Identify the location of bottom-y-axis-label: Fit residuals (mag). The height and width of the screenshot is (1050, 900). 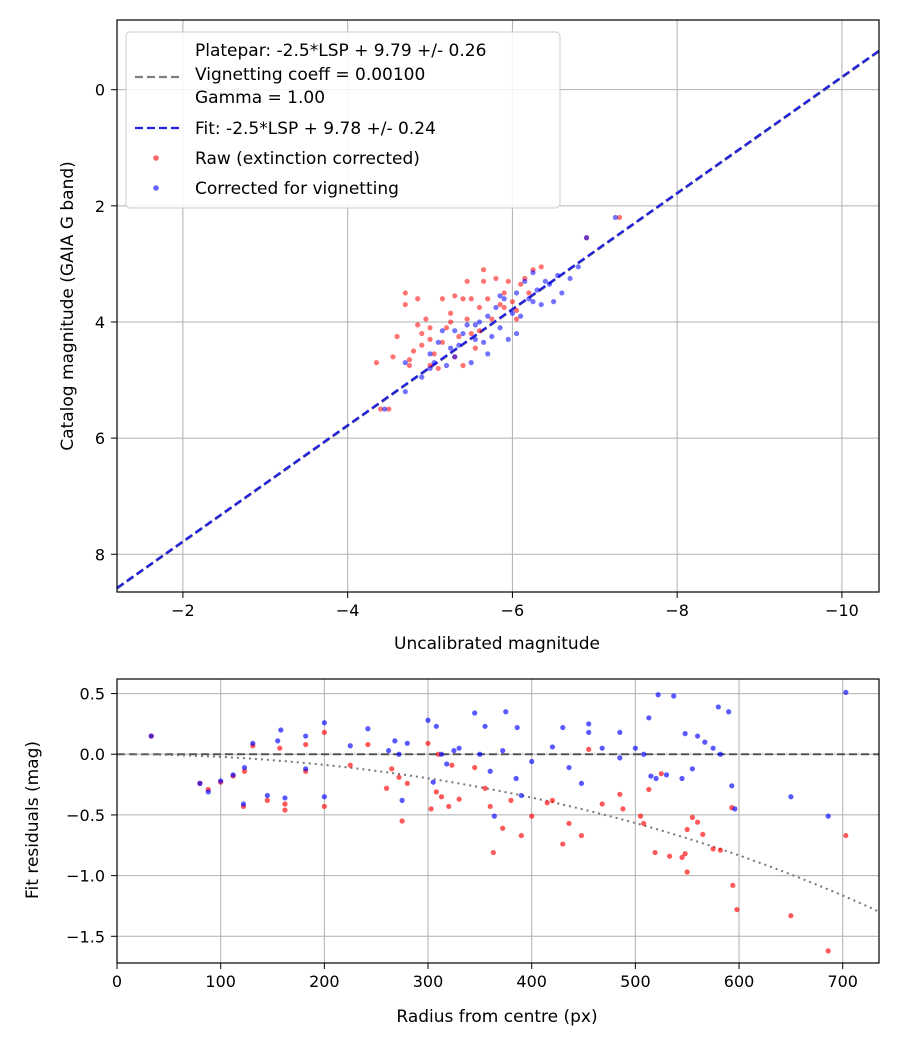
(33, 820).